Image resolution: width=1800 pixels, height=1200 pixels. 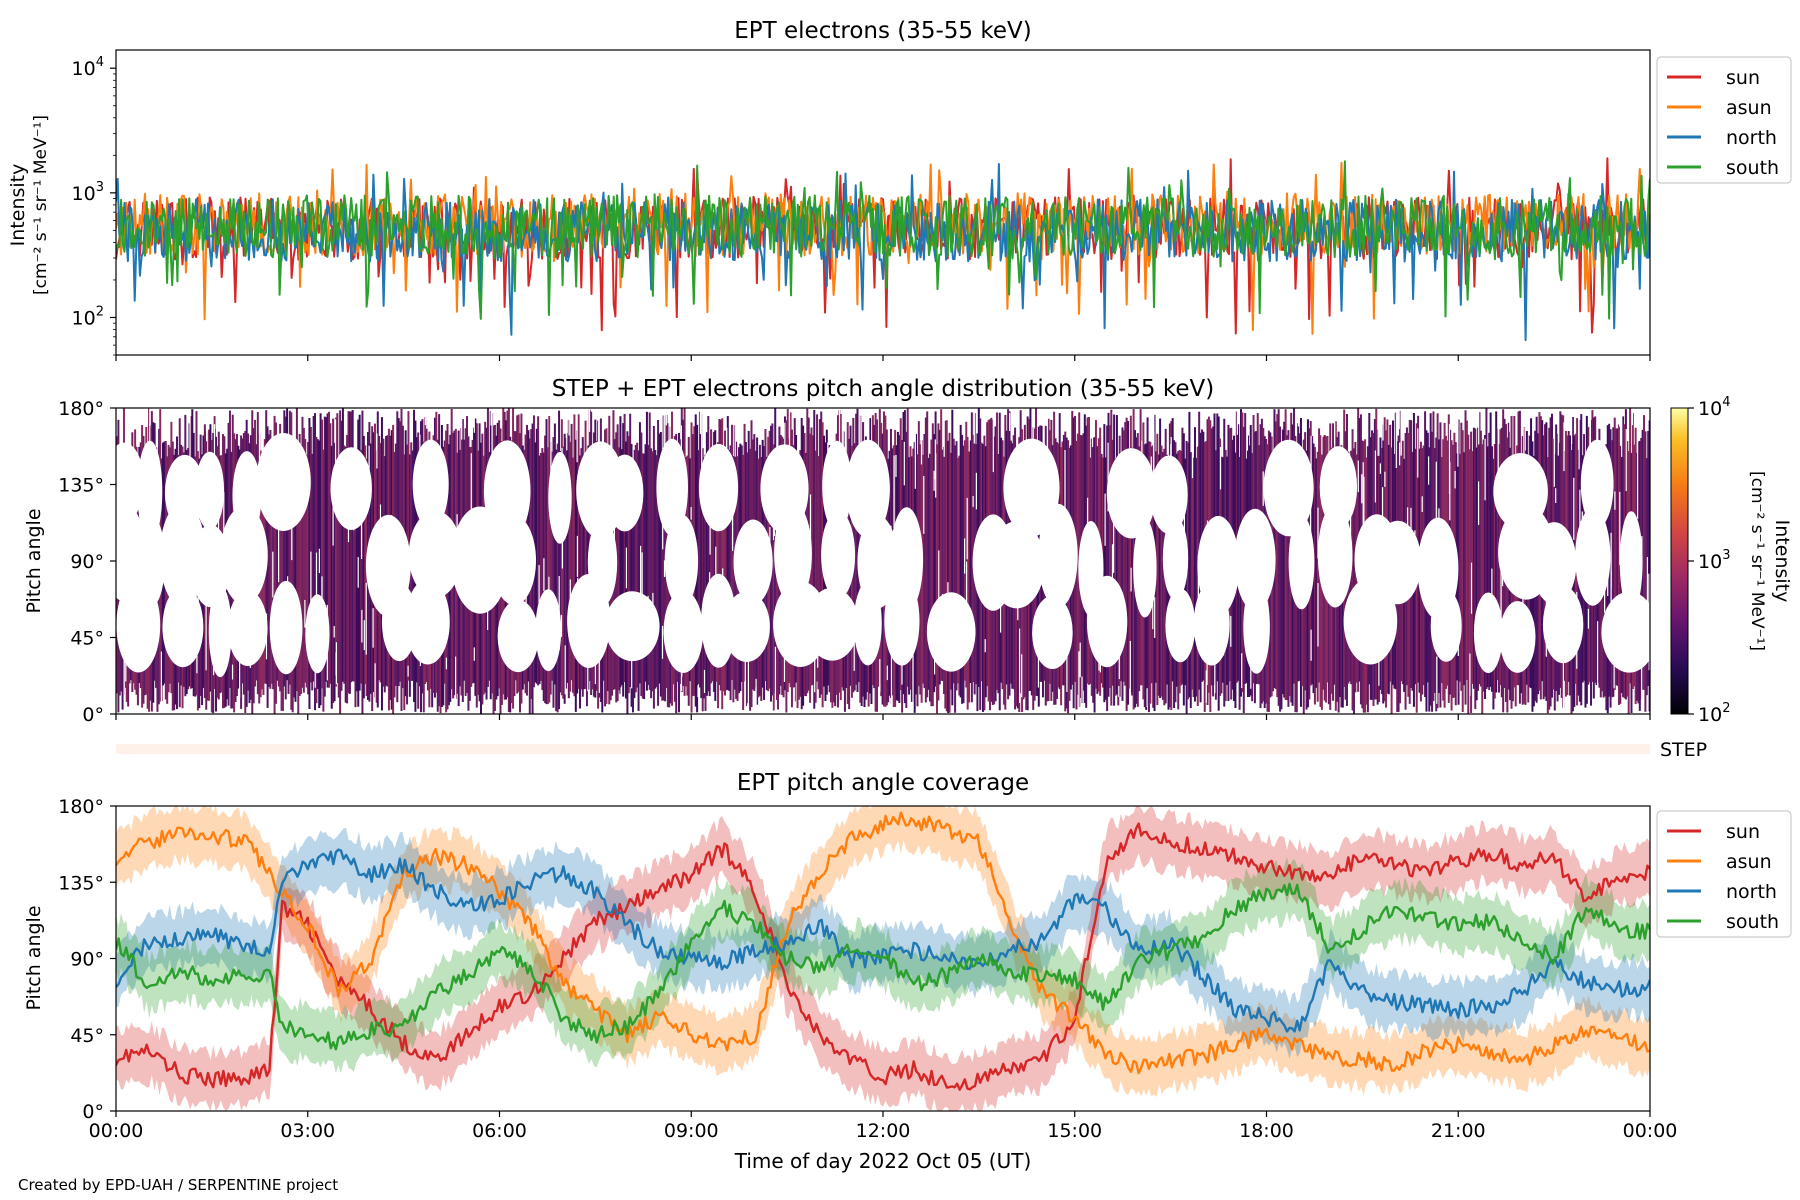 I want to click on y-tick-label: 180°, so click(x=81, y=807).